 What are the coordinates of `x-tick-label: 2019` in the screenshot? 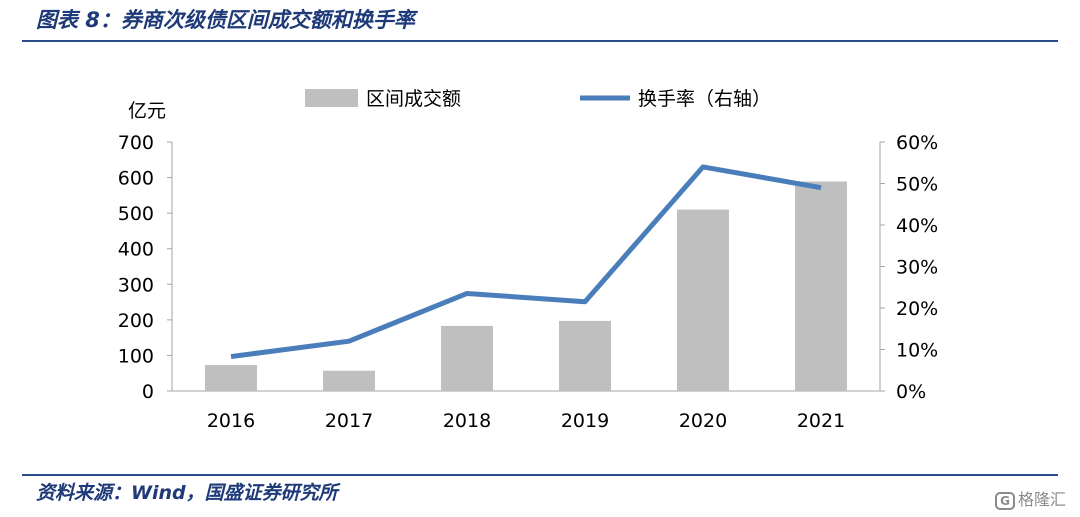 It's located at (585, 421).